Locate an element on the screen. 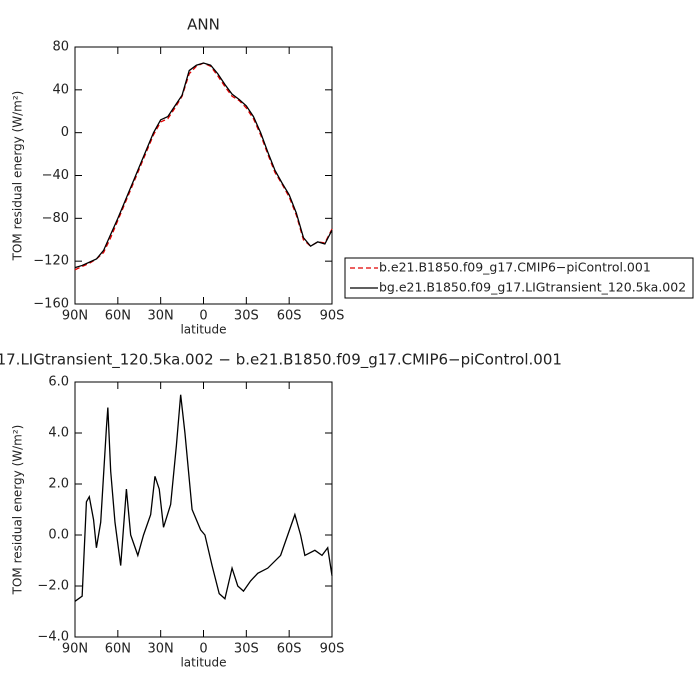  y-tick-label: −80 is located at coordinates (55, 218).